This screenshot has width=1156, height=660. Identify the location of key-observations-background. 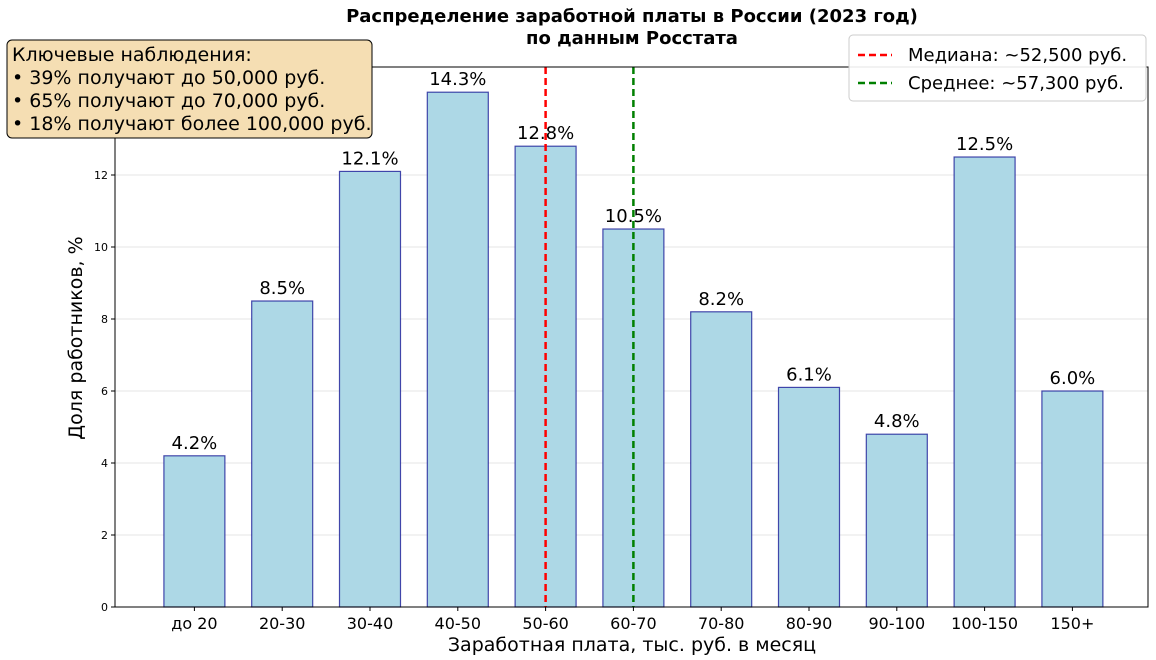
(189, 89).